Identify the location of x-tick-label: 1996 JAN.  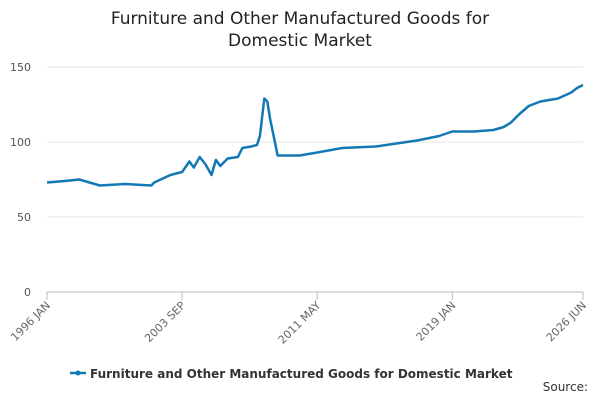
(30, 321).